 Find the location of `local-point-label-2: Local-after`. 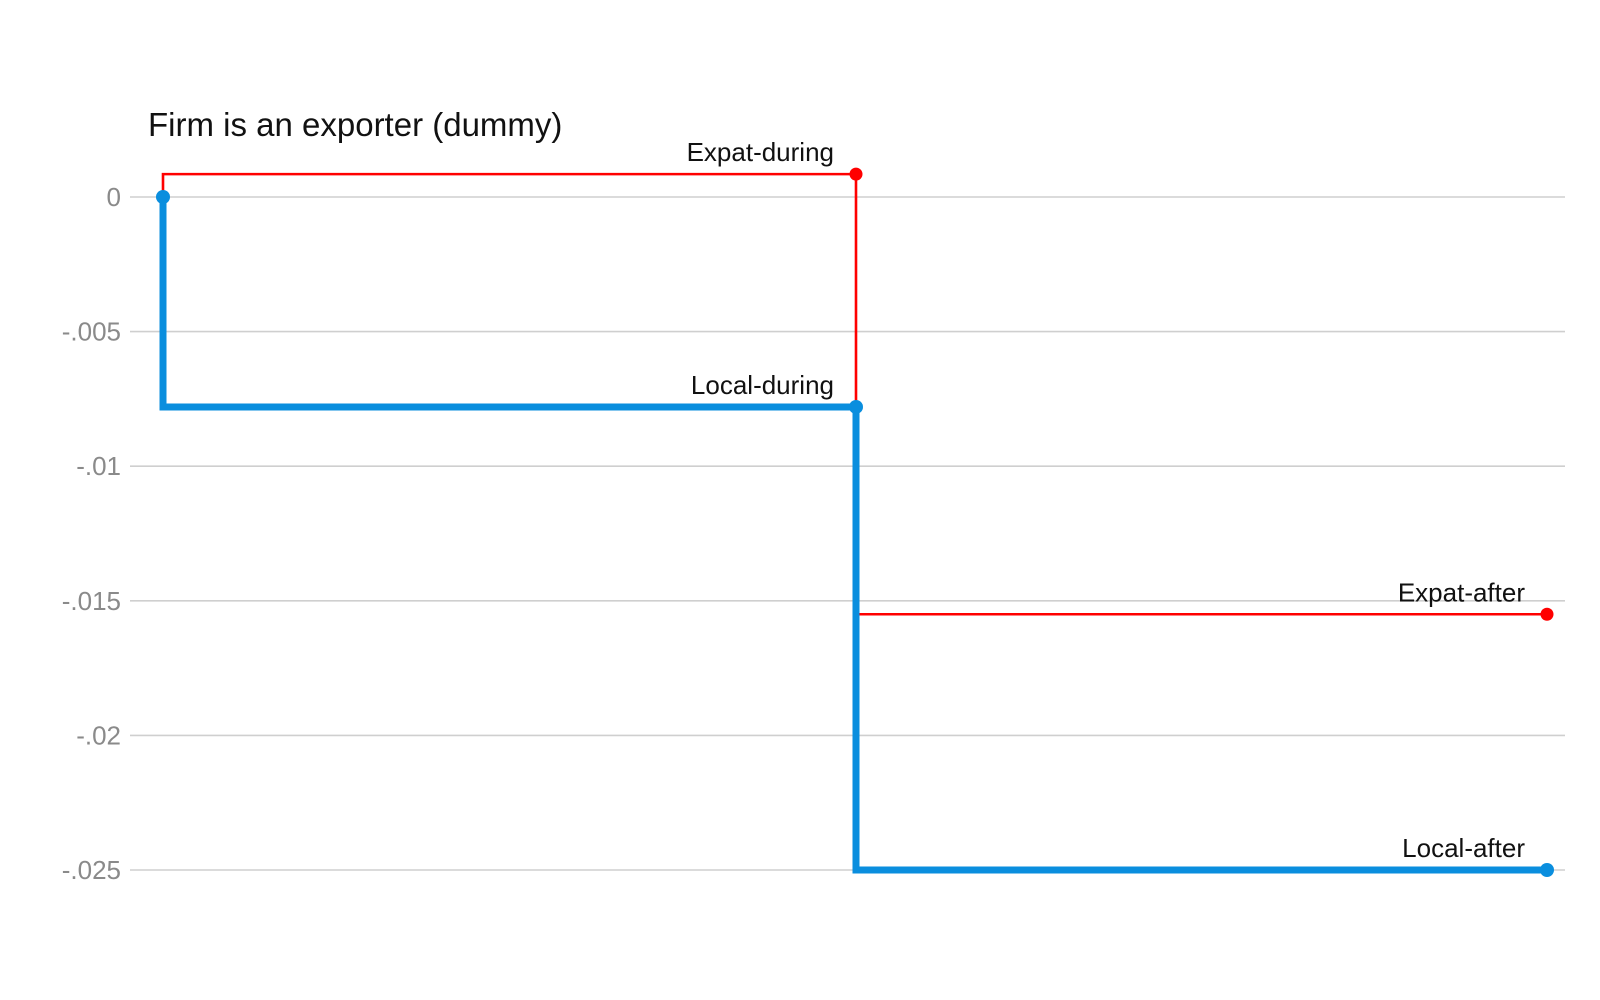

local-point-label-2: Local-after is located at coordinates (1463, 848).